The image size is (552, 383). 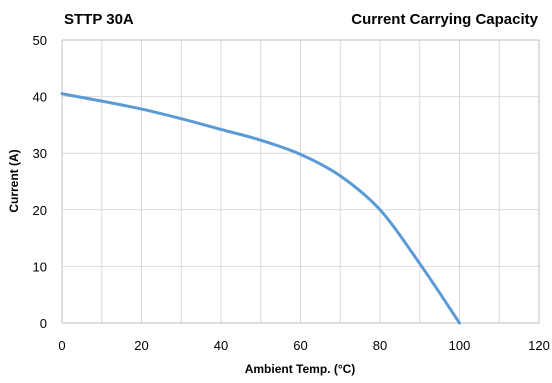 I want to click on y-axis-label: Current (A), so click(x=14, y=180).